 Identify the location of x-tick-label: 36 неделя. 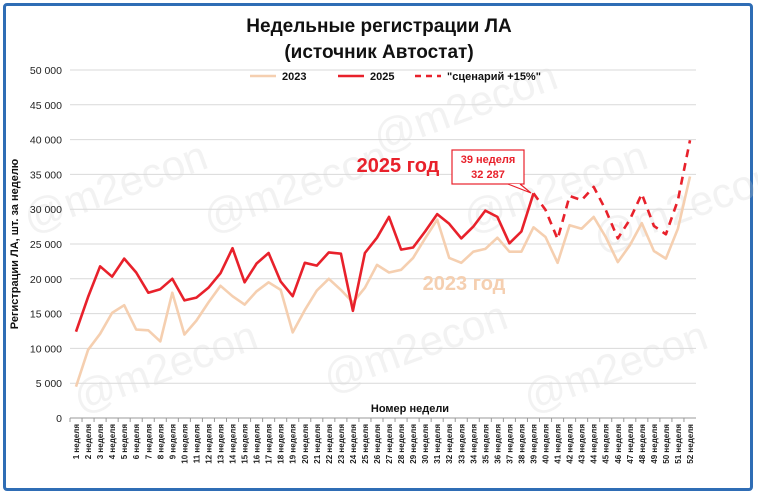
(497, 444).